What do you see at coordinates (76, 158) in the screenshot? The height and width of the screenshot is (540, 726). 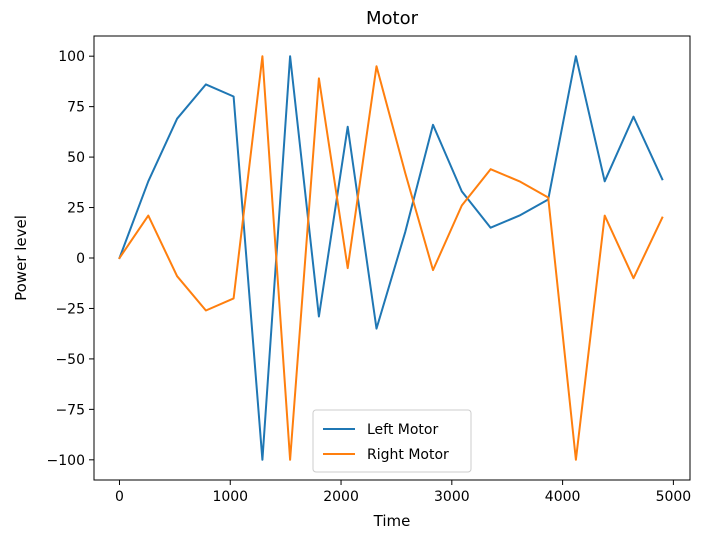 I see `y-tick-label: 50` at bounding box center [76, 158].